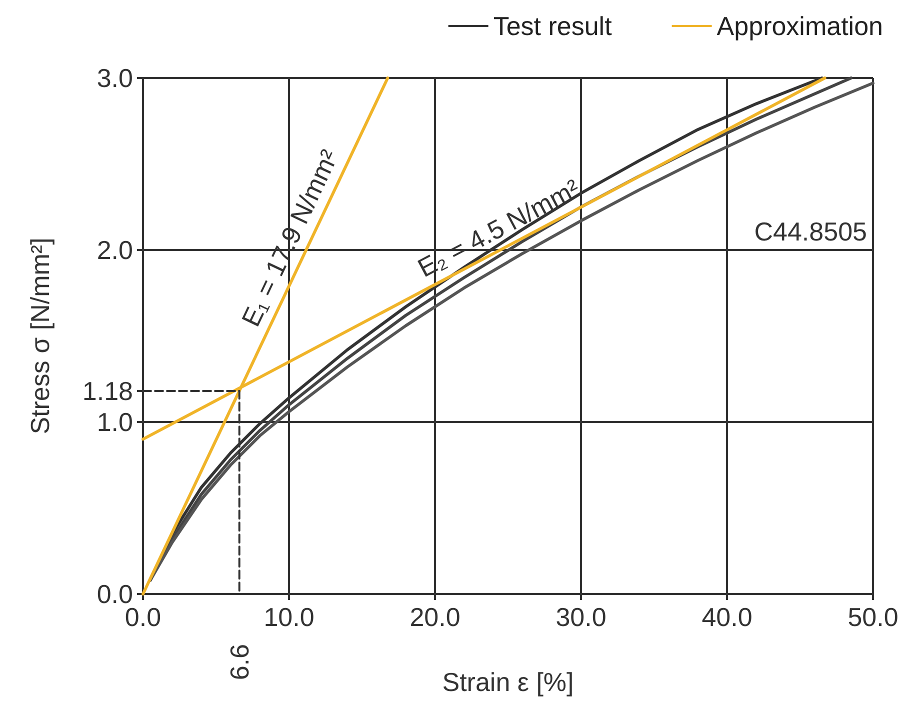 The image size is (916, 727). Describe the element at coordinates (40, 336) in the screenshot. I see `y-axis-title: Stress σ [N/mm²]` at that location.